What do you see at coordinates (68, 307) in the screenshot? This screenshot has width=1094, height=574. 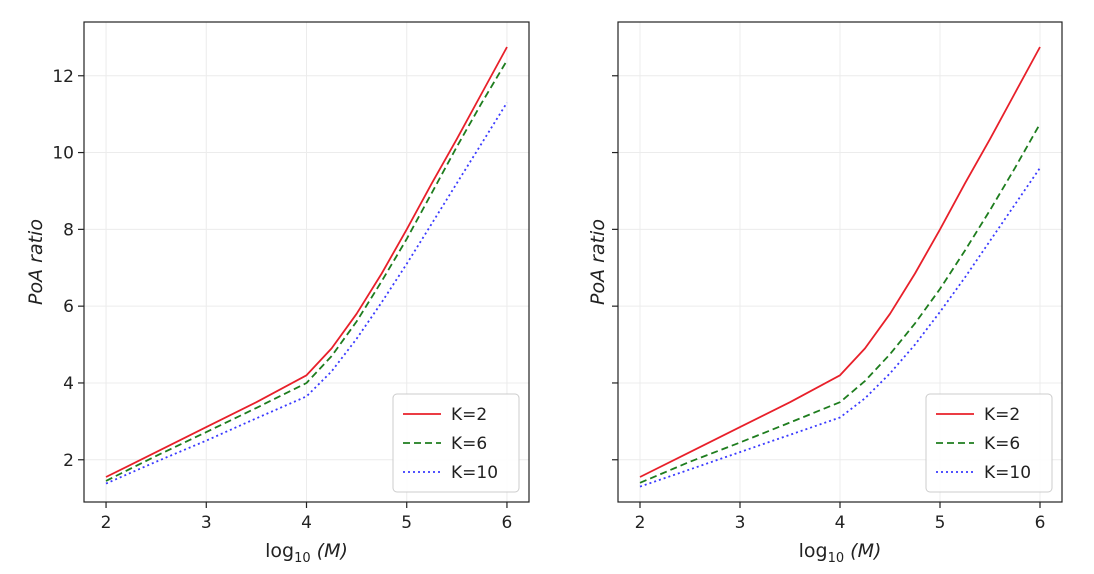 I see `y-tick-label: 6` at bounding box center [68, 307].